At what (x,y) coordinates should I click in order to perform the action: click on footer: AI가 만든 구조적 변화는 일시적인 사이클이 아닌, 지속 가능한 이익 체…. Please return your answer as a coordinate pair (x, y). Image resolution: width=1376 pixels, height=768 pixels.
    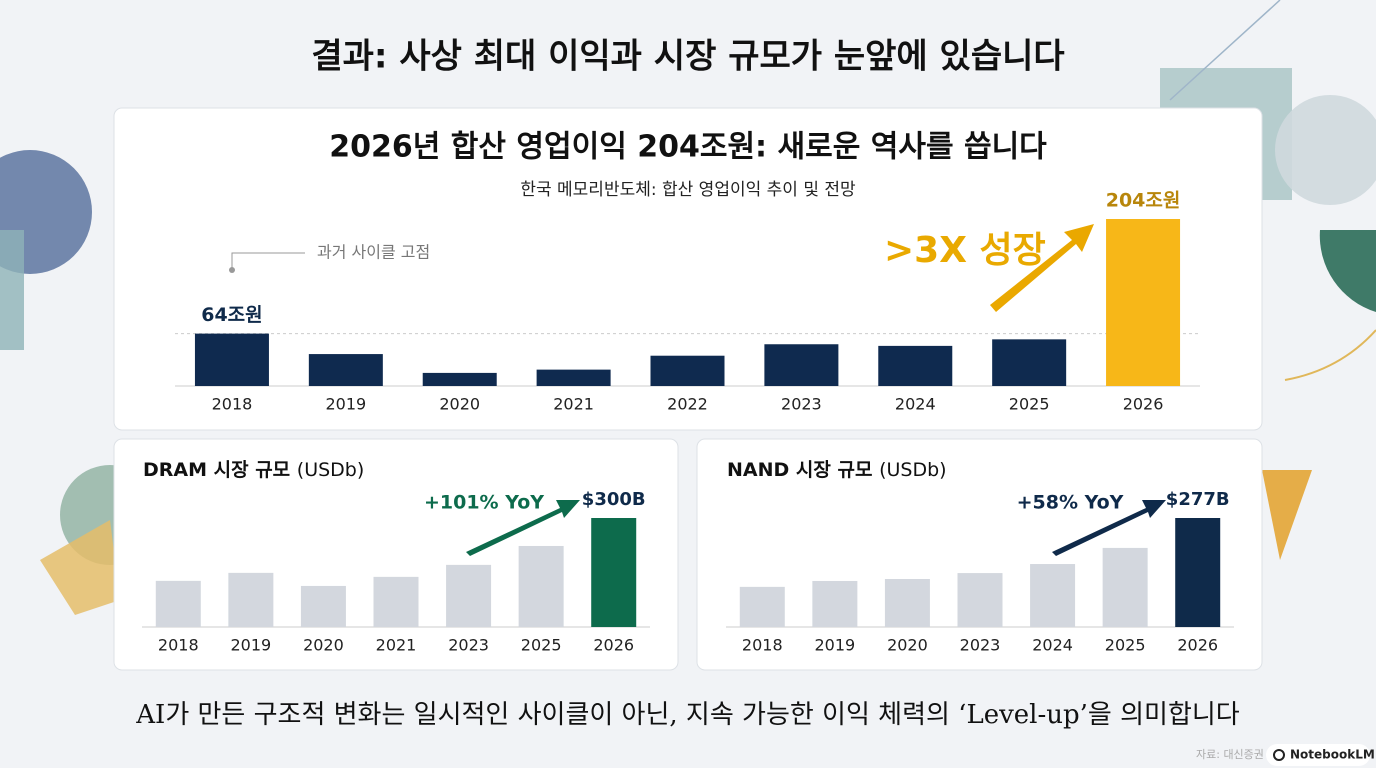
    Looking at the image, I should click on (687, 715).